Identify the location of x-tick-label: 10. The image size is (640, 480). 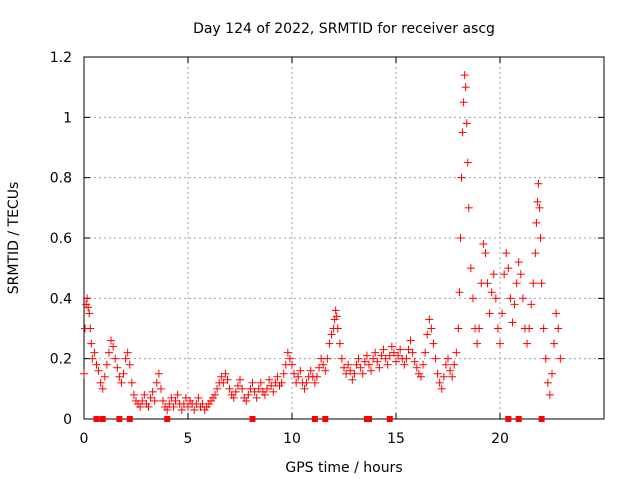
(292, 439).